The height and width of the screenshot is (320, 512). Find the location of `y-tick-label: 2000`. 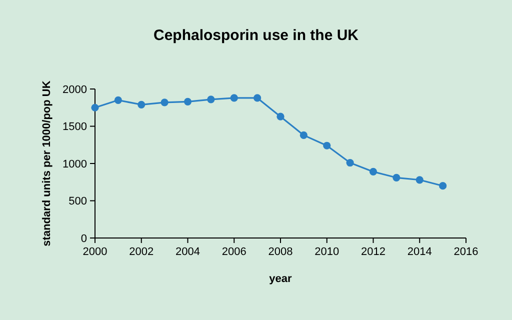

y-tick-label: 2000 is located at coordinates (74, 90).